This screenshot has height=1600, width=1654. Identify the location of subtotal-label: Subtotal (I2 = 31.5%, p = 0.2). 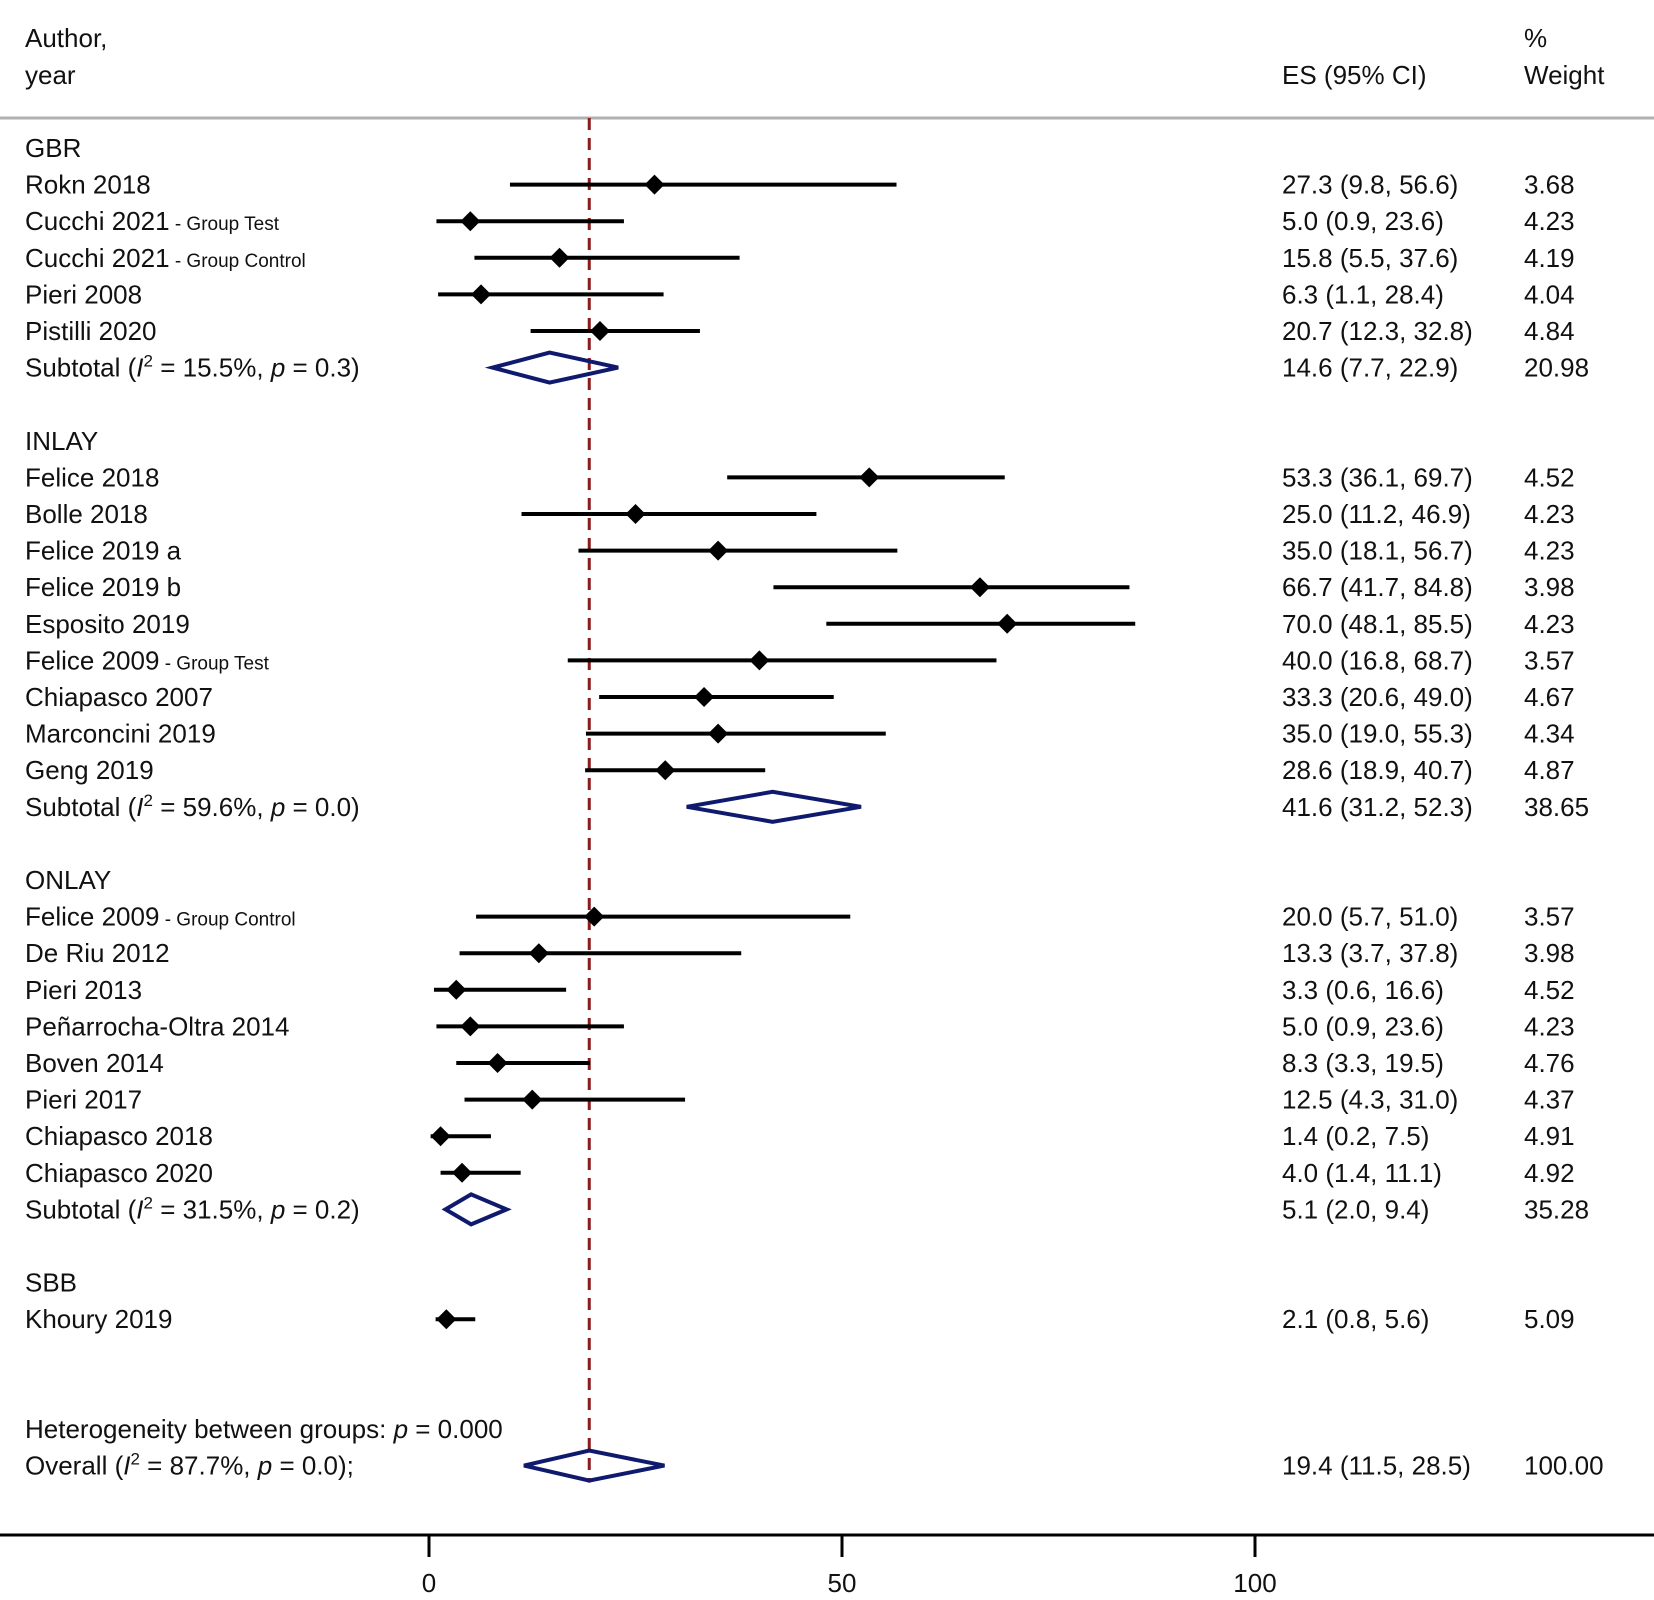
(192, 1208).